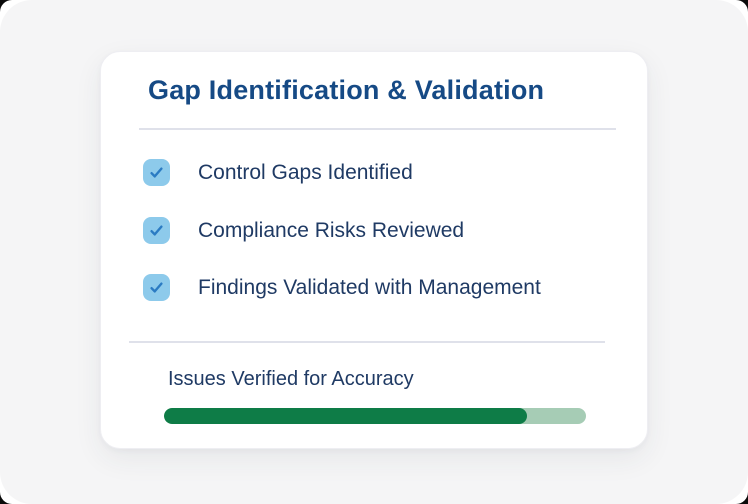 The image size is (748, 504). I want to click on progress-label: Issues Verified for Accuracy, so click(291, 379).